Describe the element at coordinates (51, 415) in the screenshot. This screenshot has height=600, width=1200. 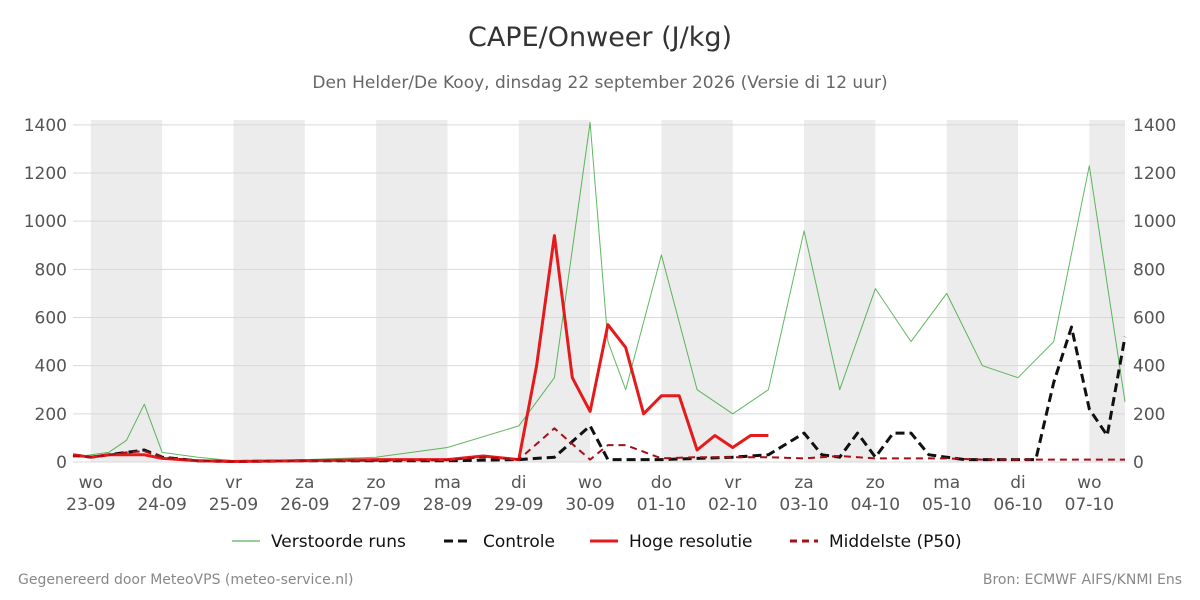
I see `y-tick-label-left: 200` at that location.